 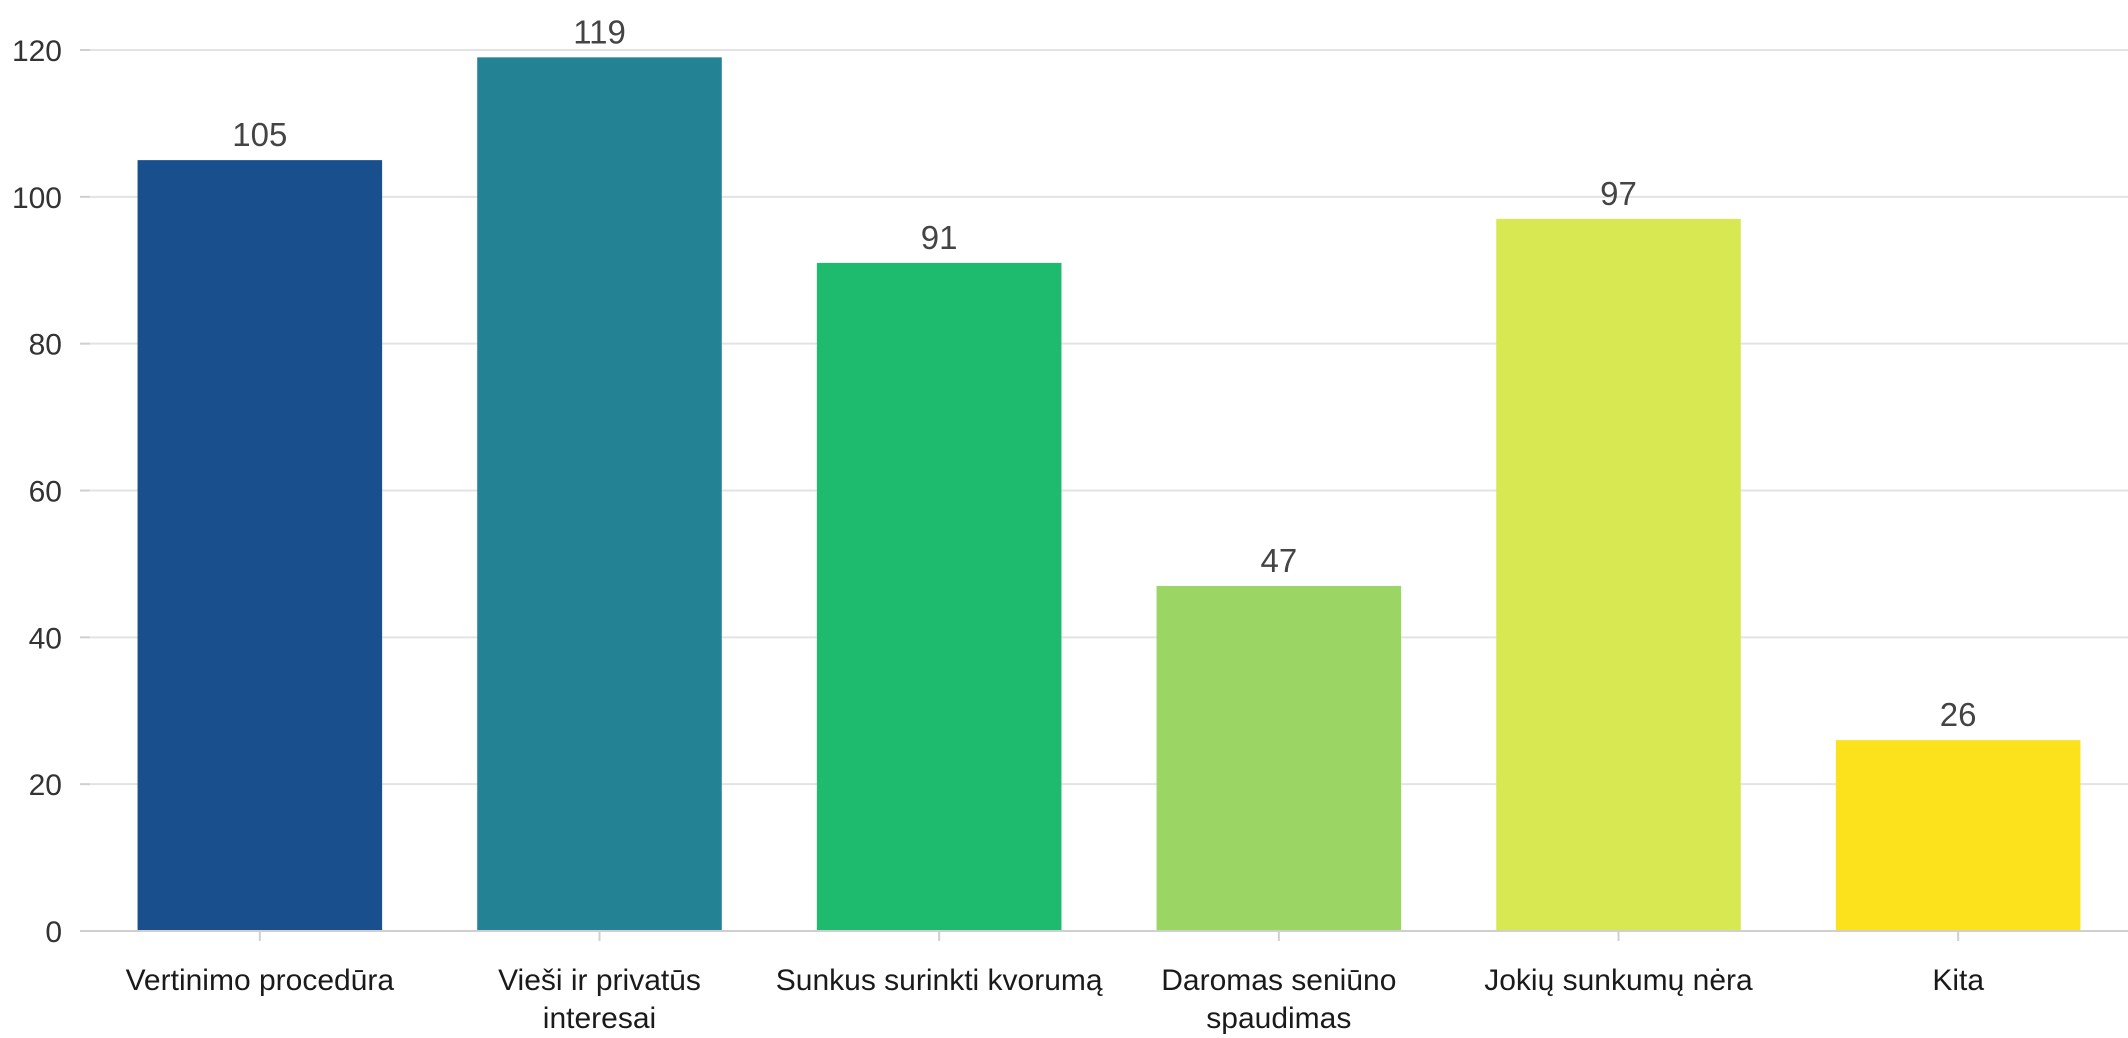 I want to click on x-tick-label: Daromas seniūno, so click(x=1278, y=980).